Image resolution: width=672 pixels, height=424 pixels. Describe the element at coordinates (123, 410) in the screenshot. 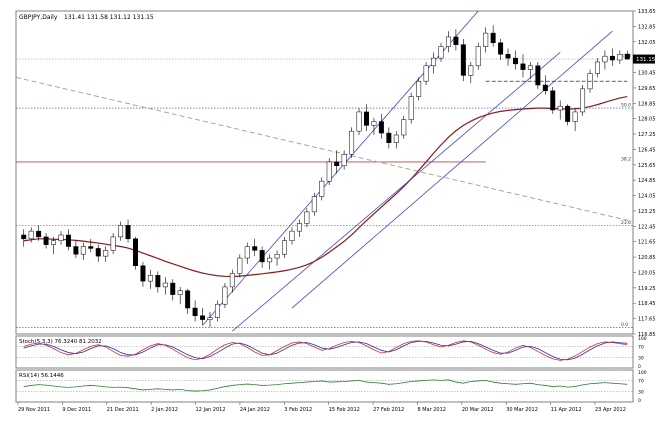

I see `date-tick-label: 21 Dec 2011` at that location.